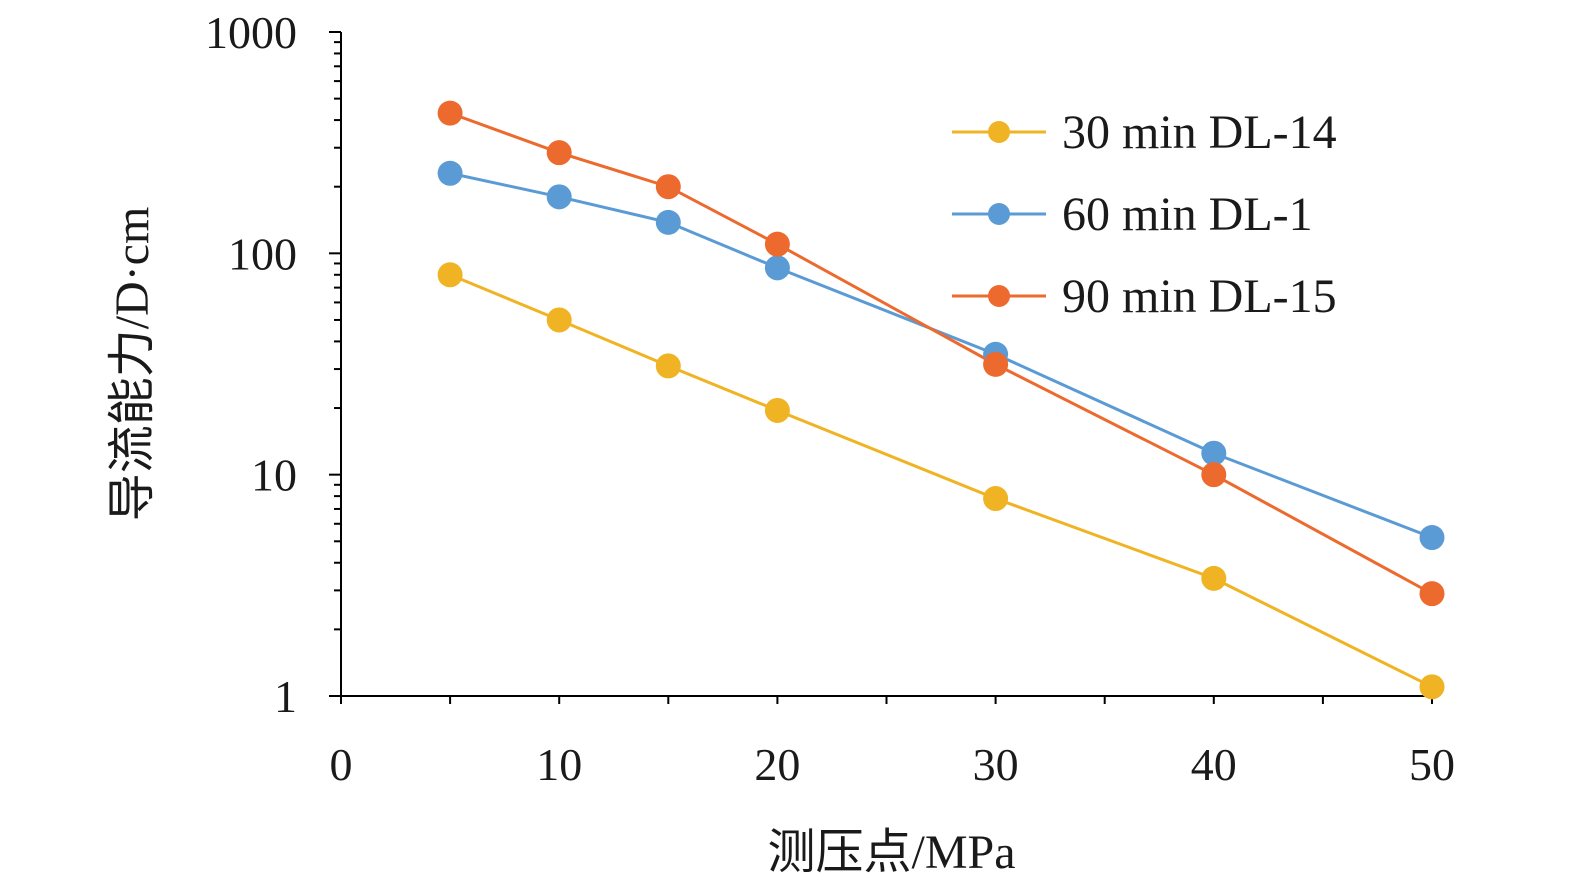  Describe the element at coordinates (262, 253) in the screenshot. I see `y-tick-label: 100` at that location.